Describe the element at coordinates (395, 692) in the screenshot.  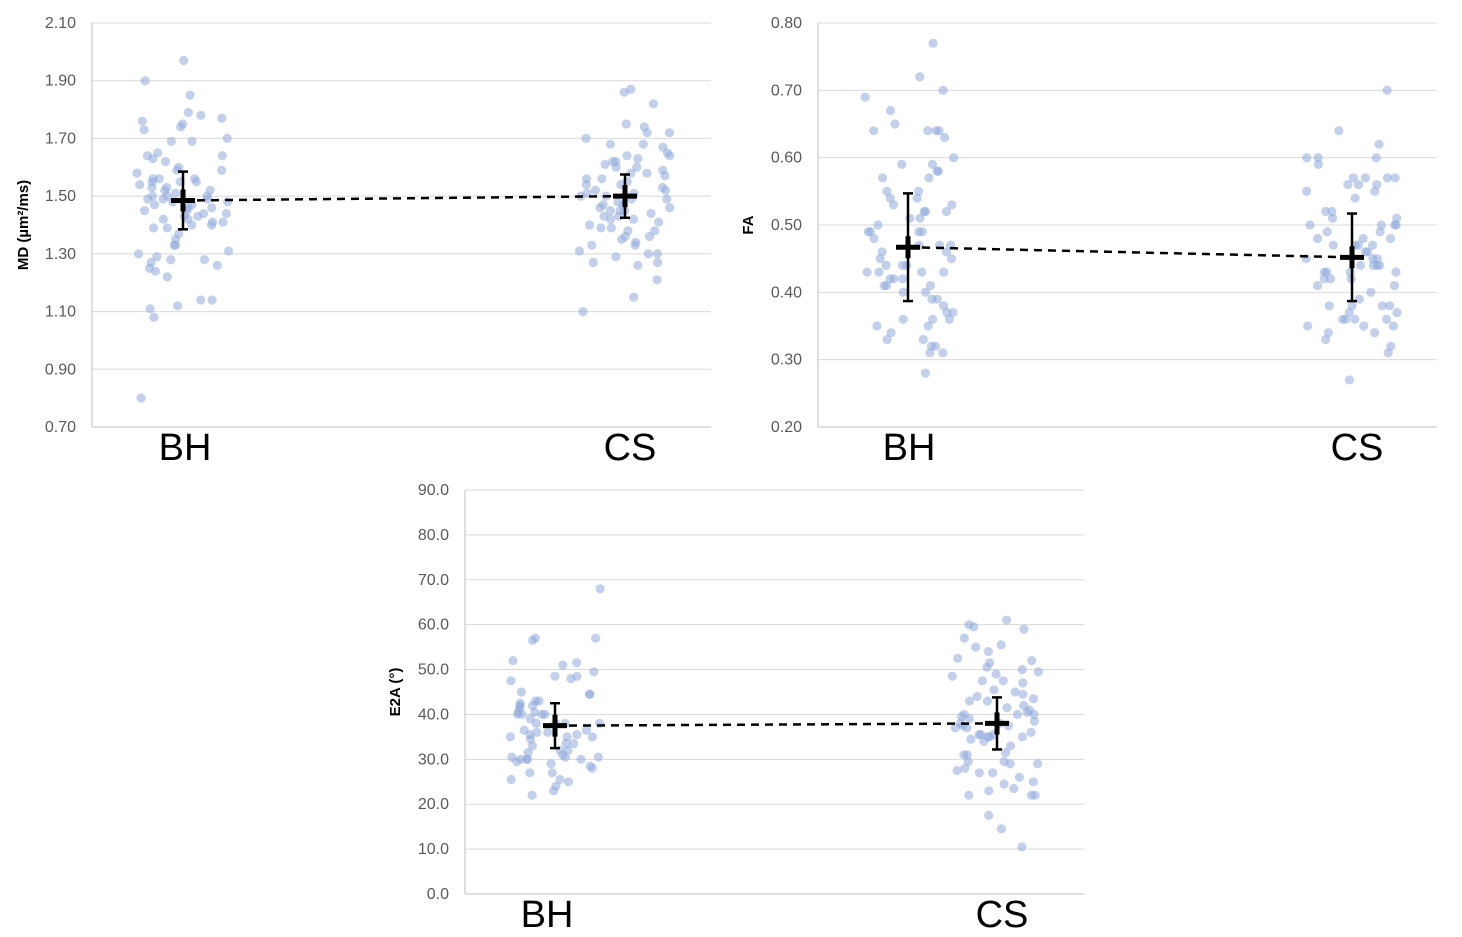
I see `y-axis-title: E2A (°)` at that location.